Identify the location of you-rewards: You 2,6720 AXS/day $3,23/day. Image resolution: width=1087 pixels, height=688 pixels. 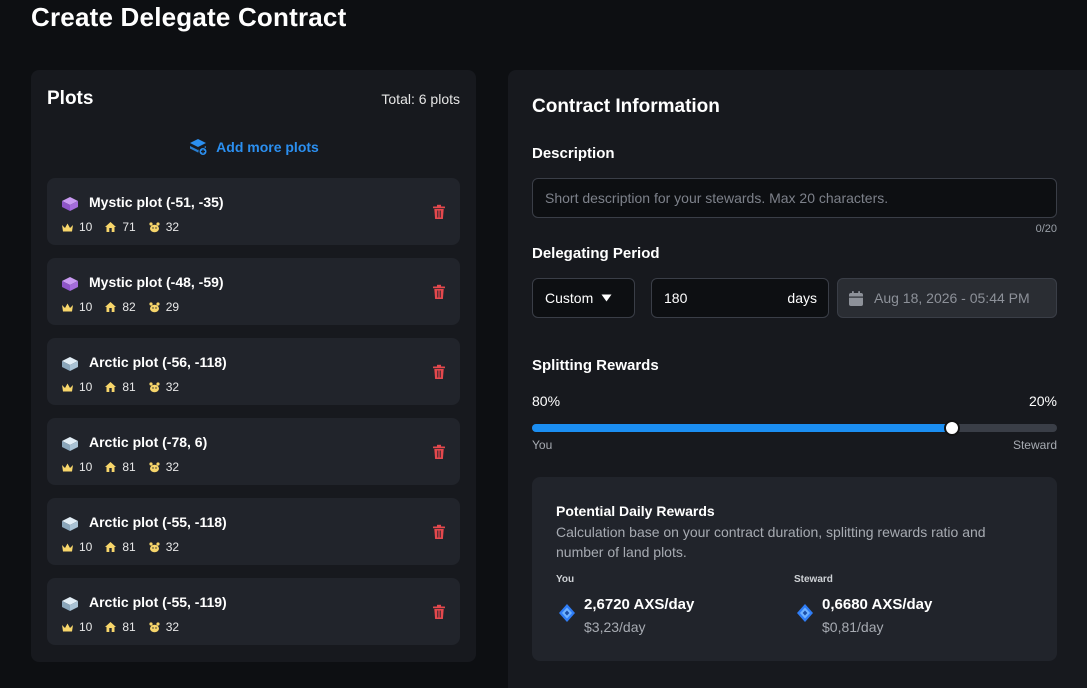
(625, 604).